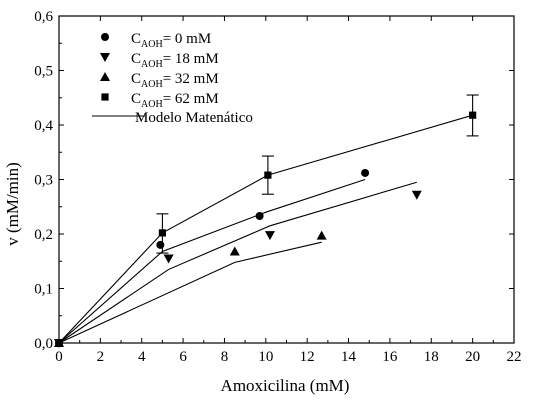  What do you see at coordinates (175, 60) in the screenshot?
I see `legend-label: CAOH= 18 mM` at bounding box center [175, 60].